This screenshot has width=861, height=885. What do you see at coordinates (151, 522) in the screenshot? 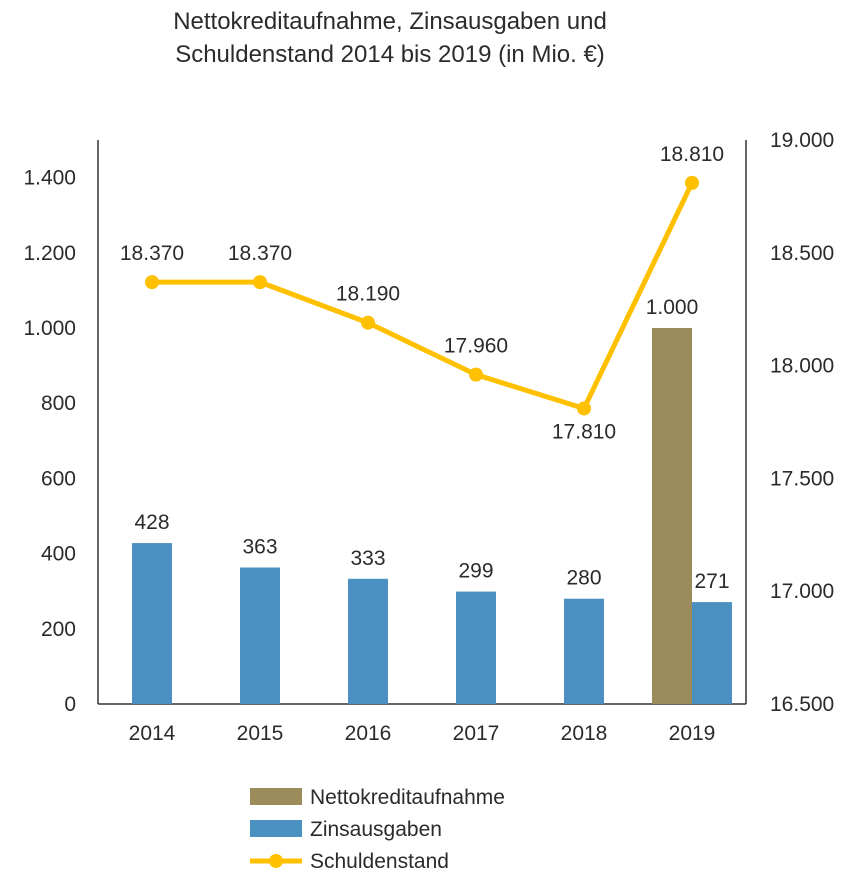
I see `data-label-zinsausgaben: 428` at bounding box center [151, 522].